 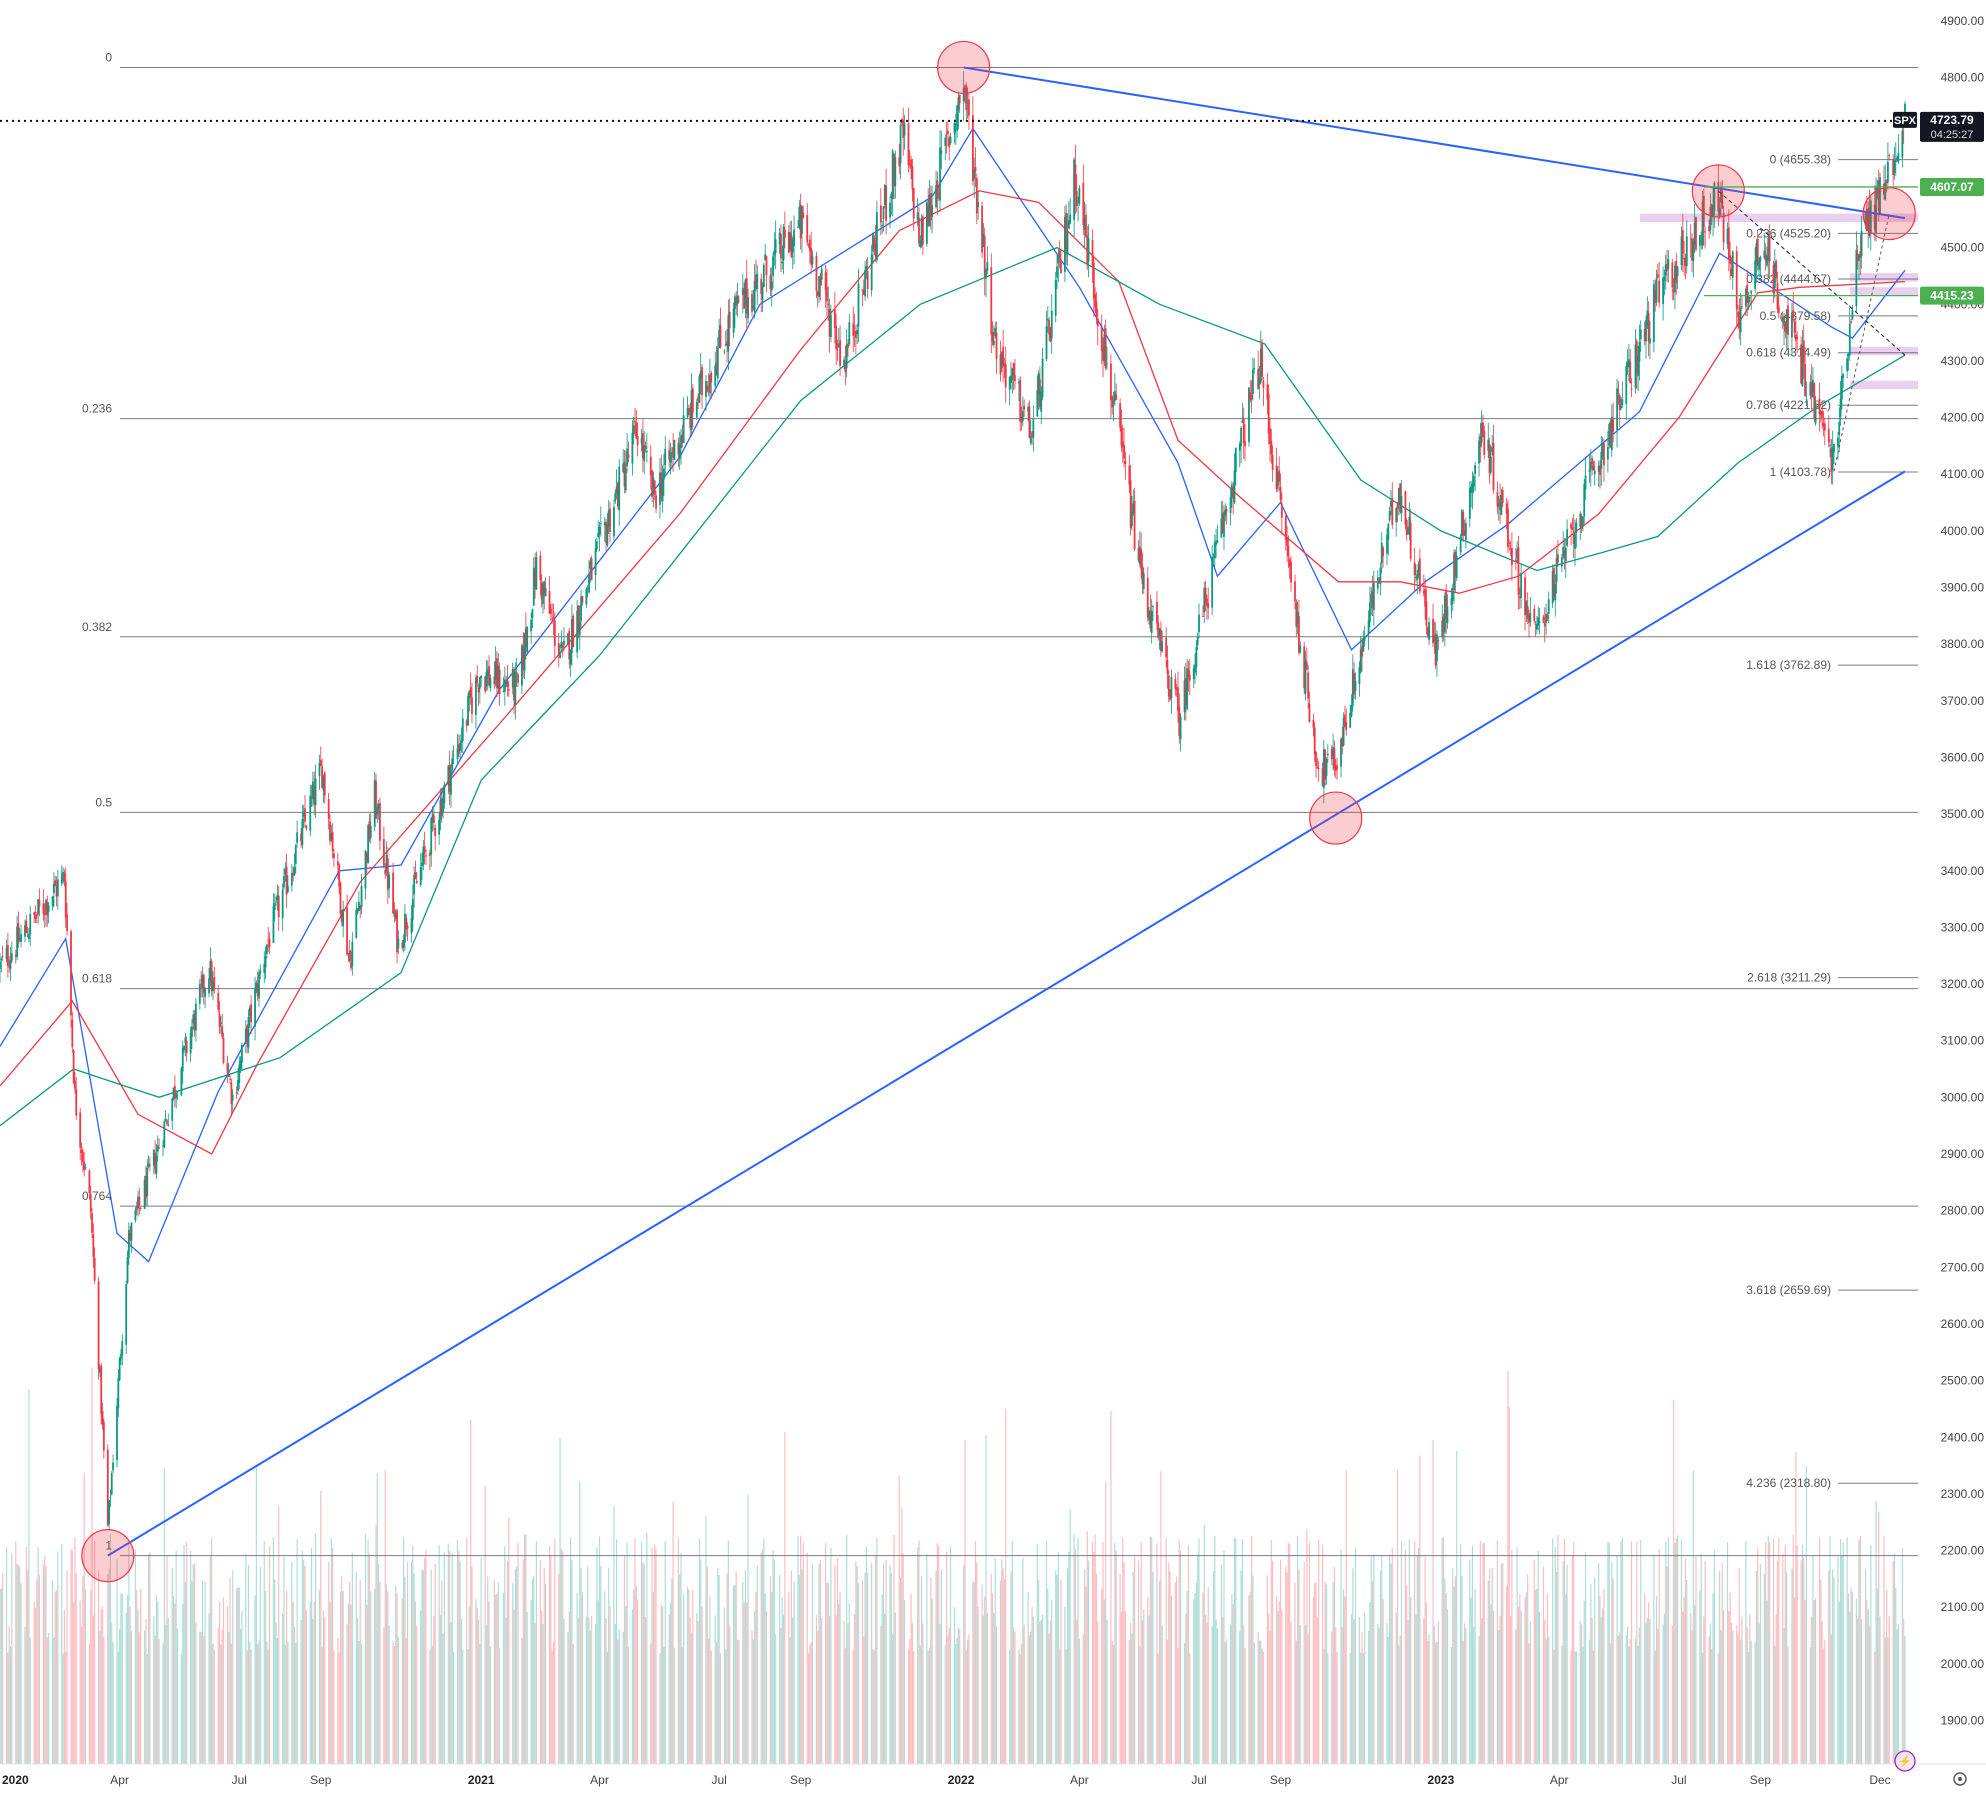 I want to click on price-axis-tick: 4500.00, so click(x=1963, y=248).